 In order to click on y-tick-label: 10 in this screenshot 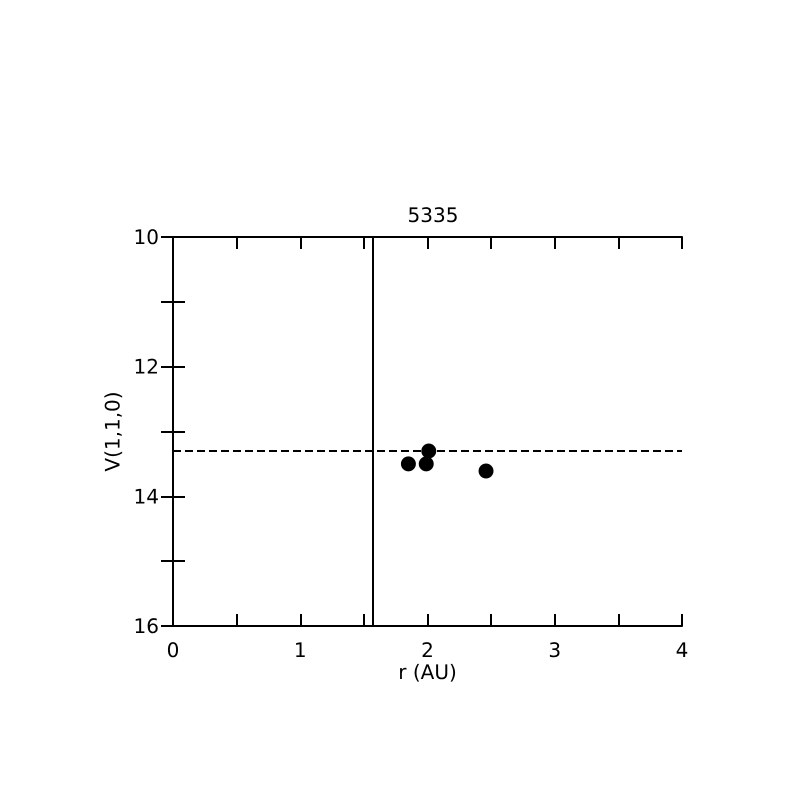, I will do `click(146, 237)`.